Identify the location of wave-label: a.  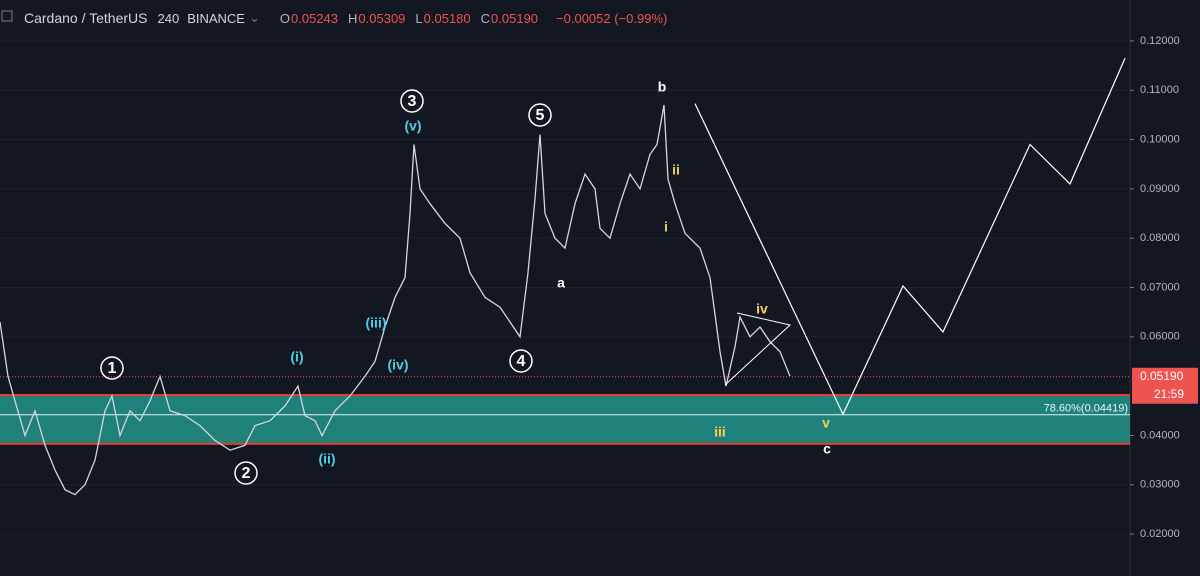
(561, 283).